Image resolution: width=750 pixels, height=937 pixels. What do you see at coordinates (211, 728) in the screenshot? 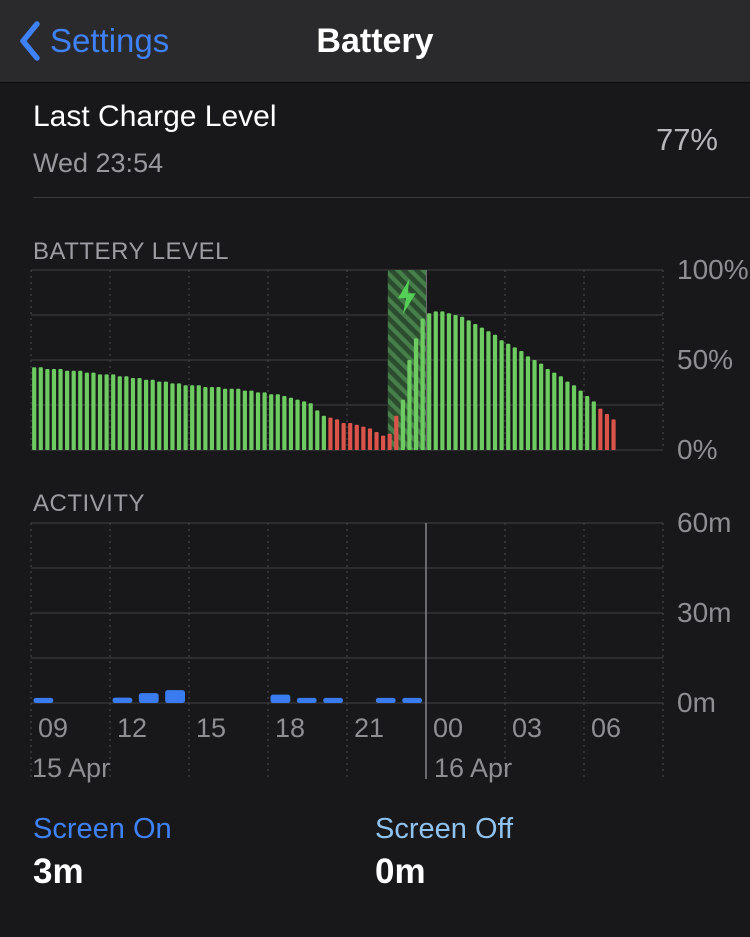
I see `x-axis-hour-label: 15` at bounding box center [211, 728].